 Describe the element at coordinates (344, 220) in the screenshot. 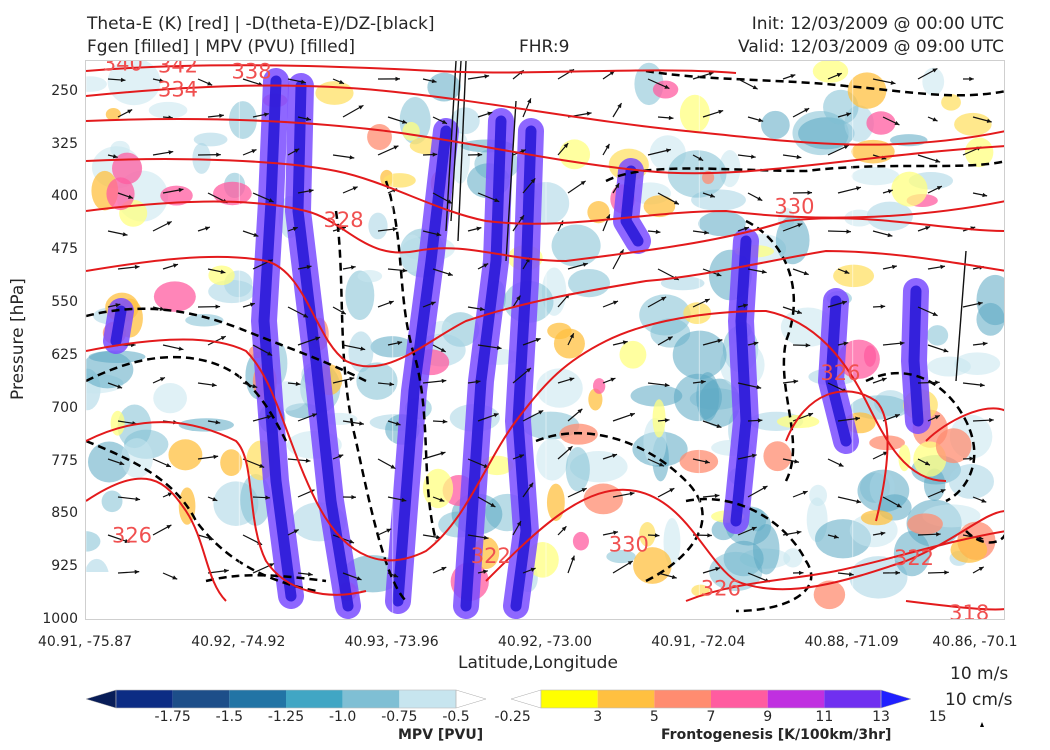

I see `theta-e-contour-label: 328` at that location.